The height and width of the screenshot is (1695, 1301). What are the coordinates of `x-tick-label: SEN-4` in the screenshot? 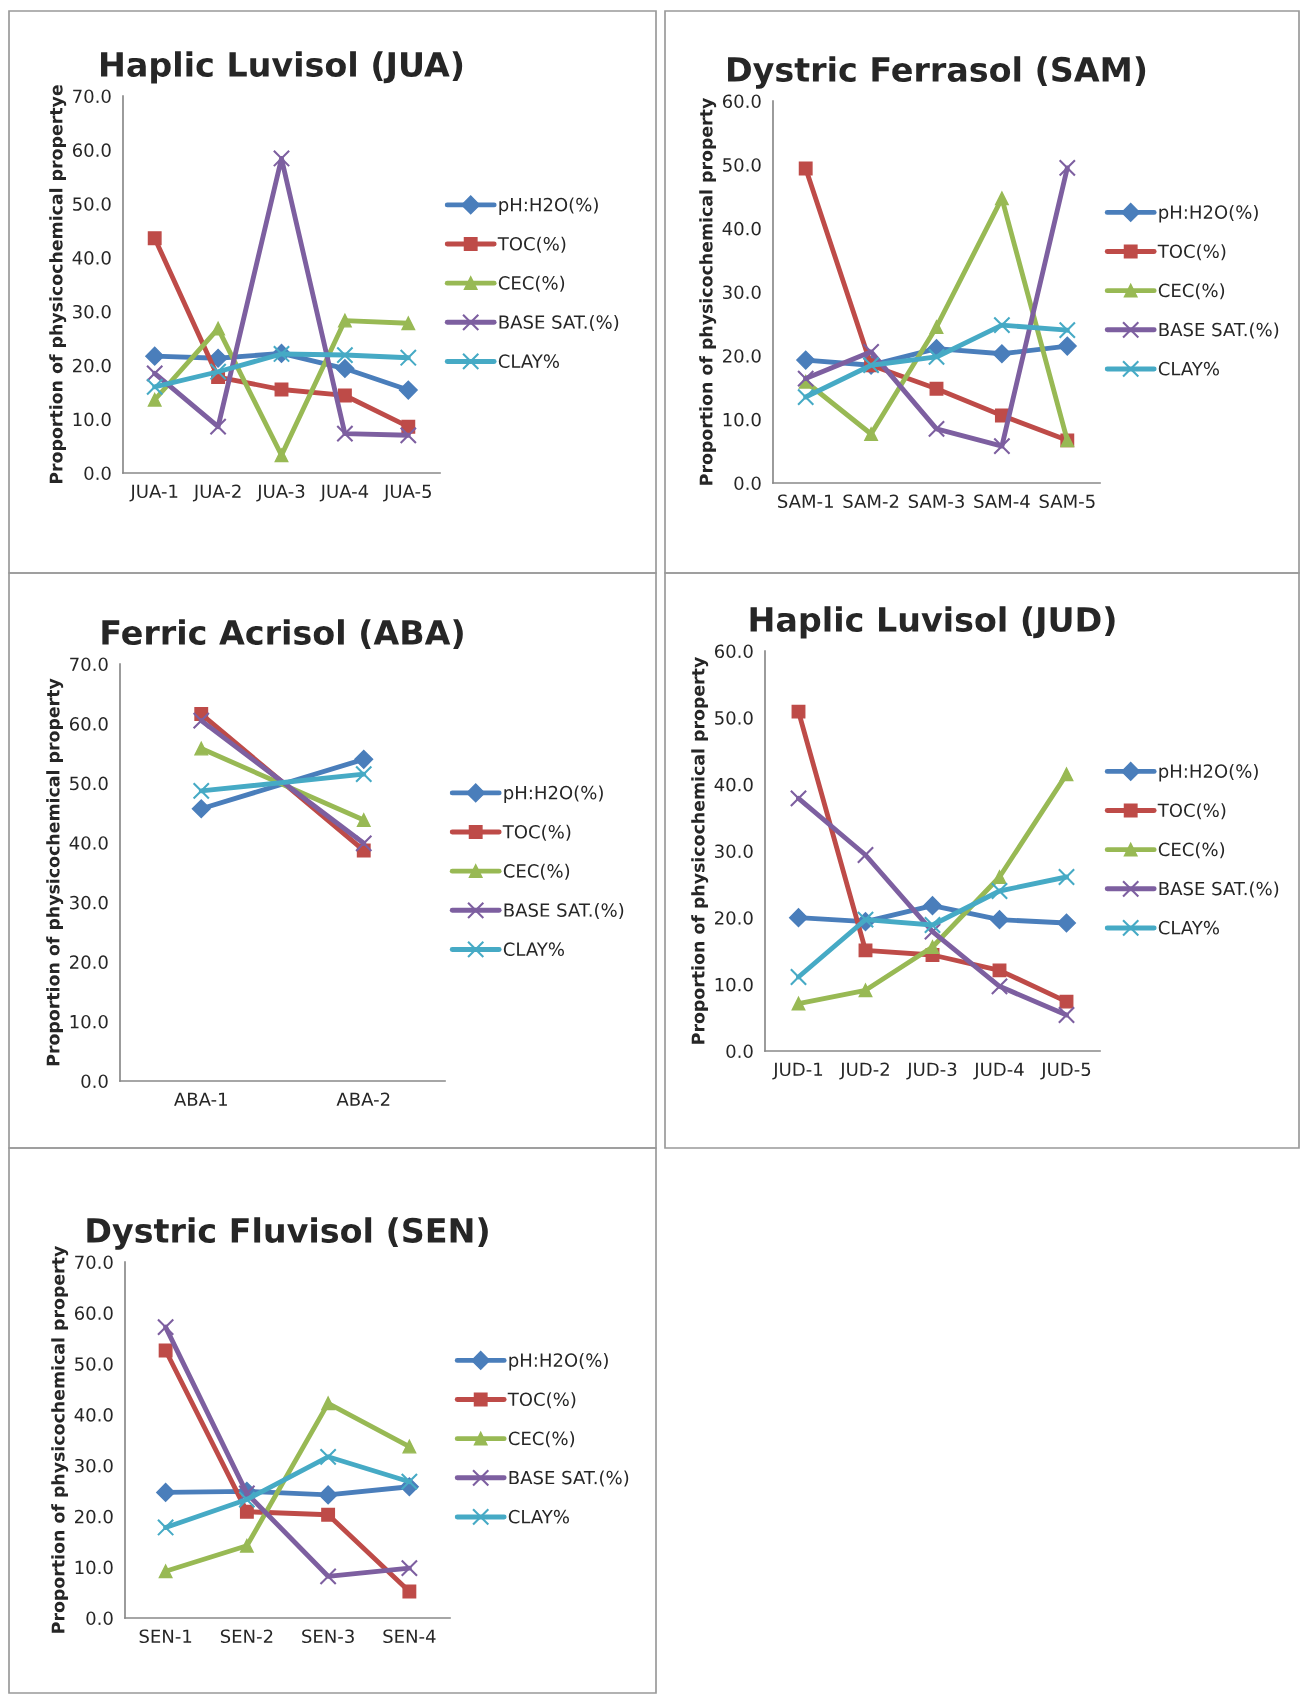 It's located at (409, 1636).